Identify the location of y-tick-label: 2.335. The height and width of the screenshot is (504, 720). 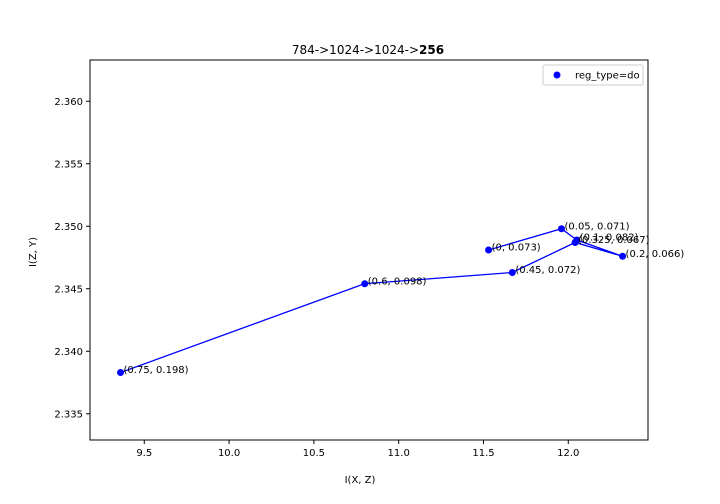
(68, 414).